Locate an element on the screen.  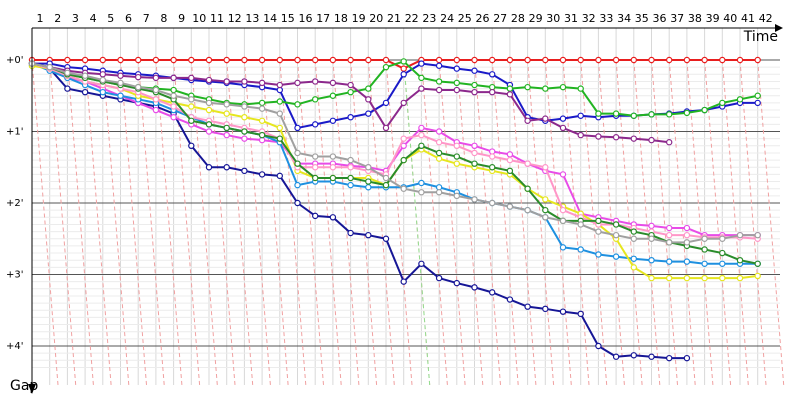
lap-label: 29 is located at coordinates (536, 18).